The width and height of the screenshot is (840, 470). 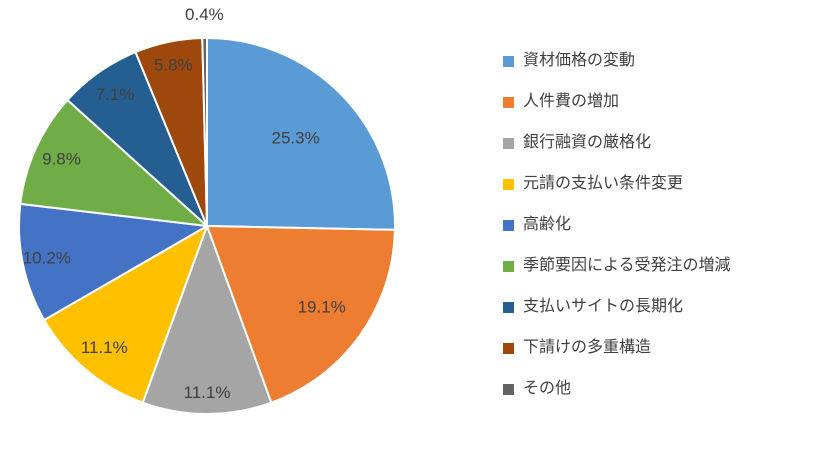 I want to click on slice-percent-label-7: 5.8%, so click(x=173, y=64).